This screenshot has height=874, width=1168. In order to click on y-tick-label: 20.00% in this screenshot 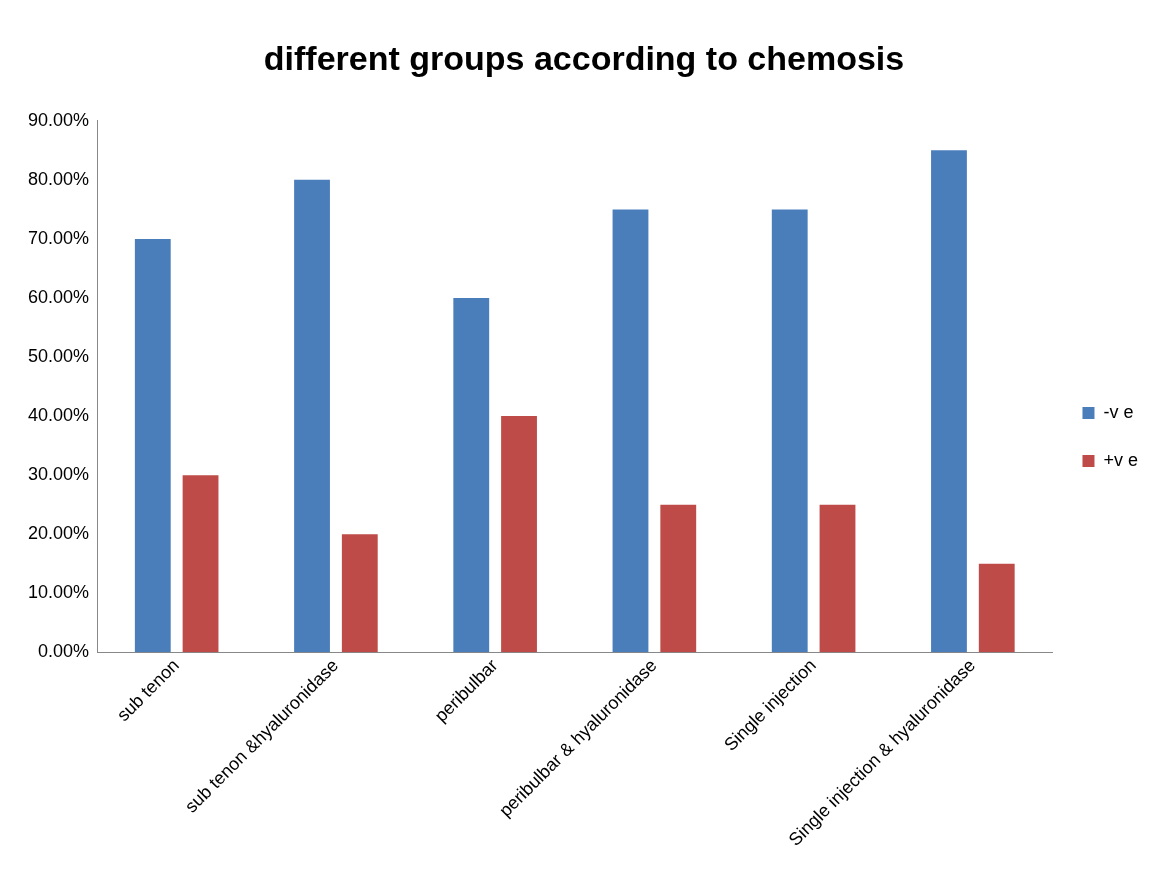, I will do `click(58, 533)`.